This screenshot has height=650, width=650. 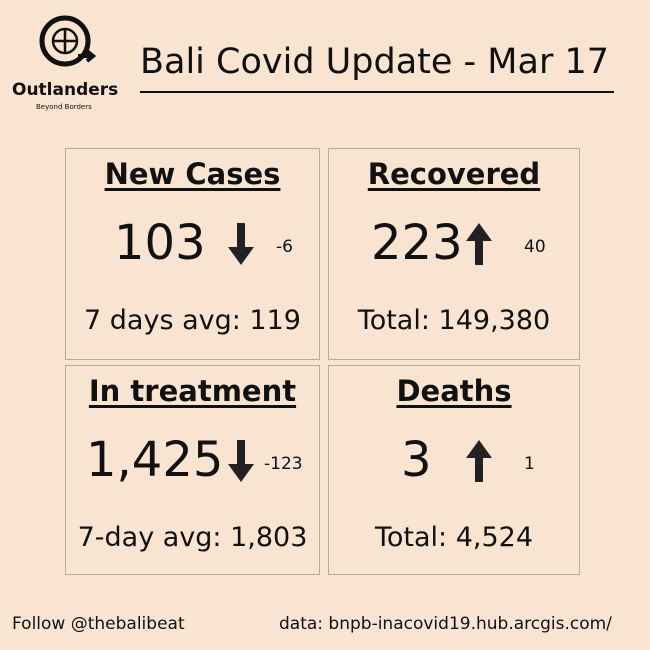 I want to click on card-value: 1,425, so click(x=155, y=460).